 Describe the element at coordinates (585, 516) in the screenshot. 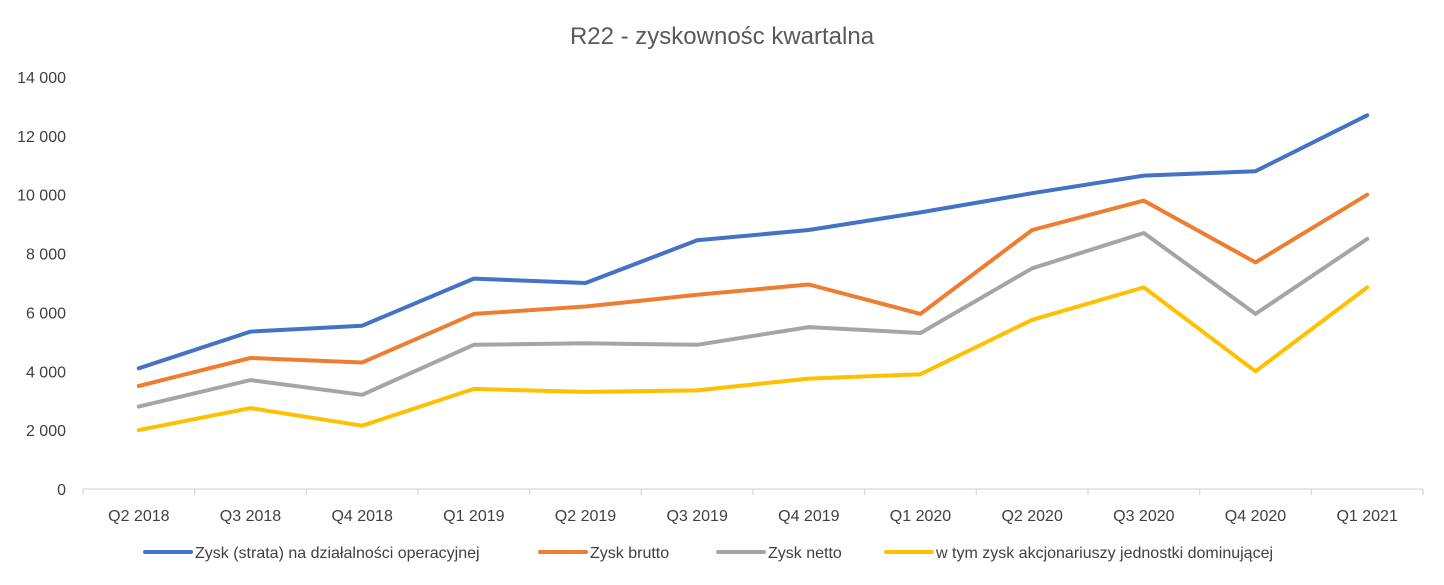

I see `x-tick-label: Q2 2019` at that location.